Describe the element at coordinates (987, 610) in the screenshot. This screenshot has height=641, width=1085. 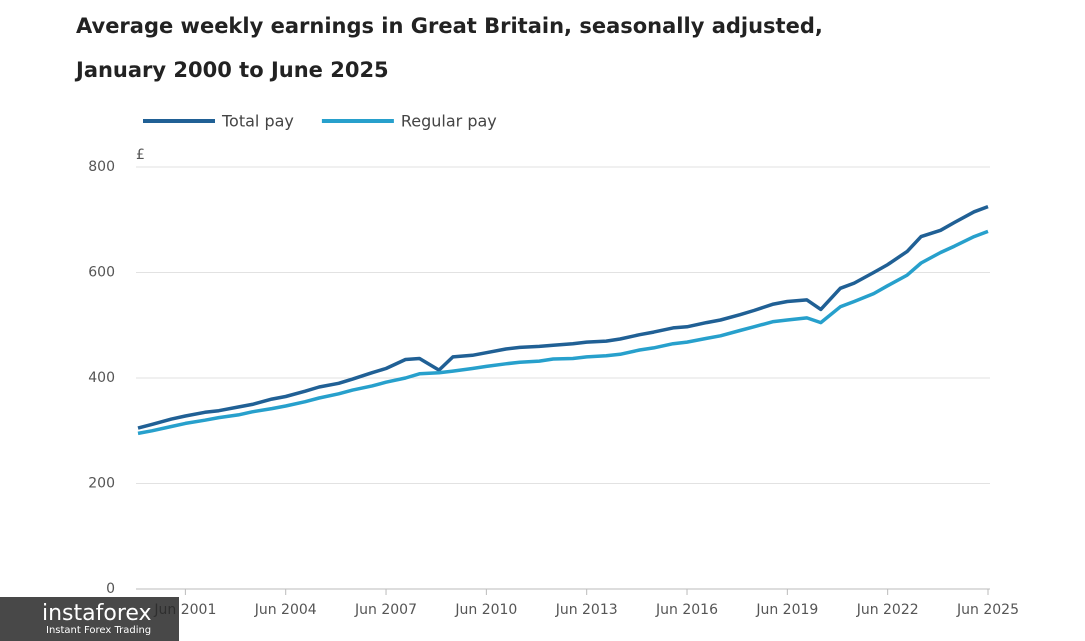
I see `x-tick-label: Jun 2025` at that location.